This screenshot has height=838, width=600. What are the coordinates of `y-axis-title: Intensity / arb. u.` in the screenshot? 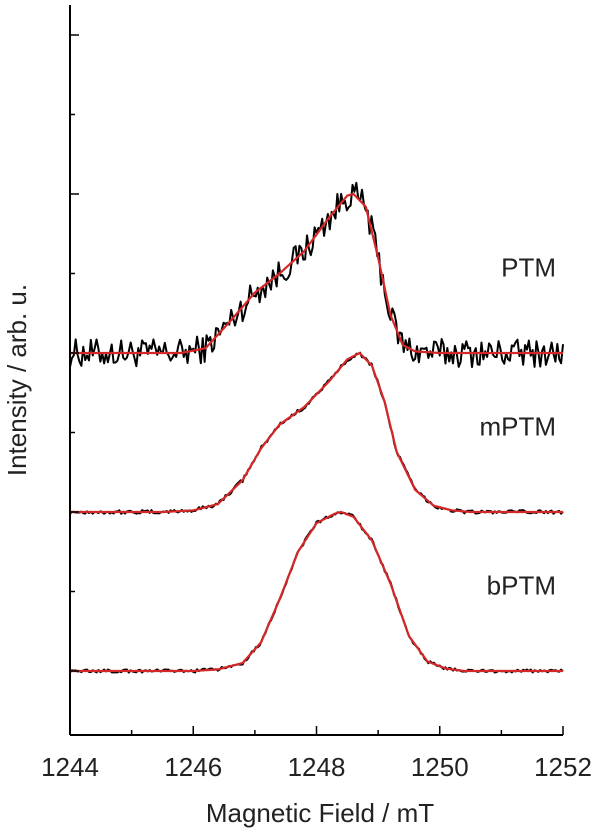 It's located at (17, 380).